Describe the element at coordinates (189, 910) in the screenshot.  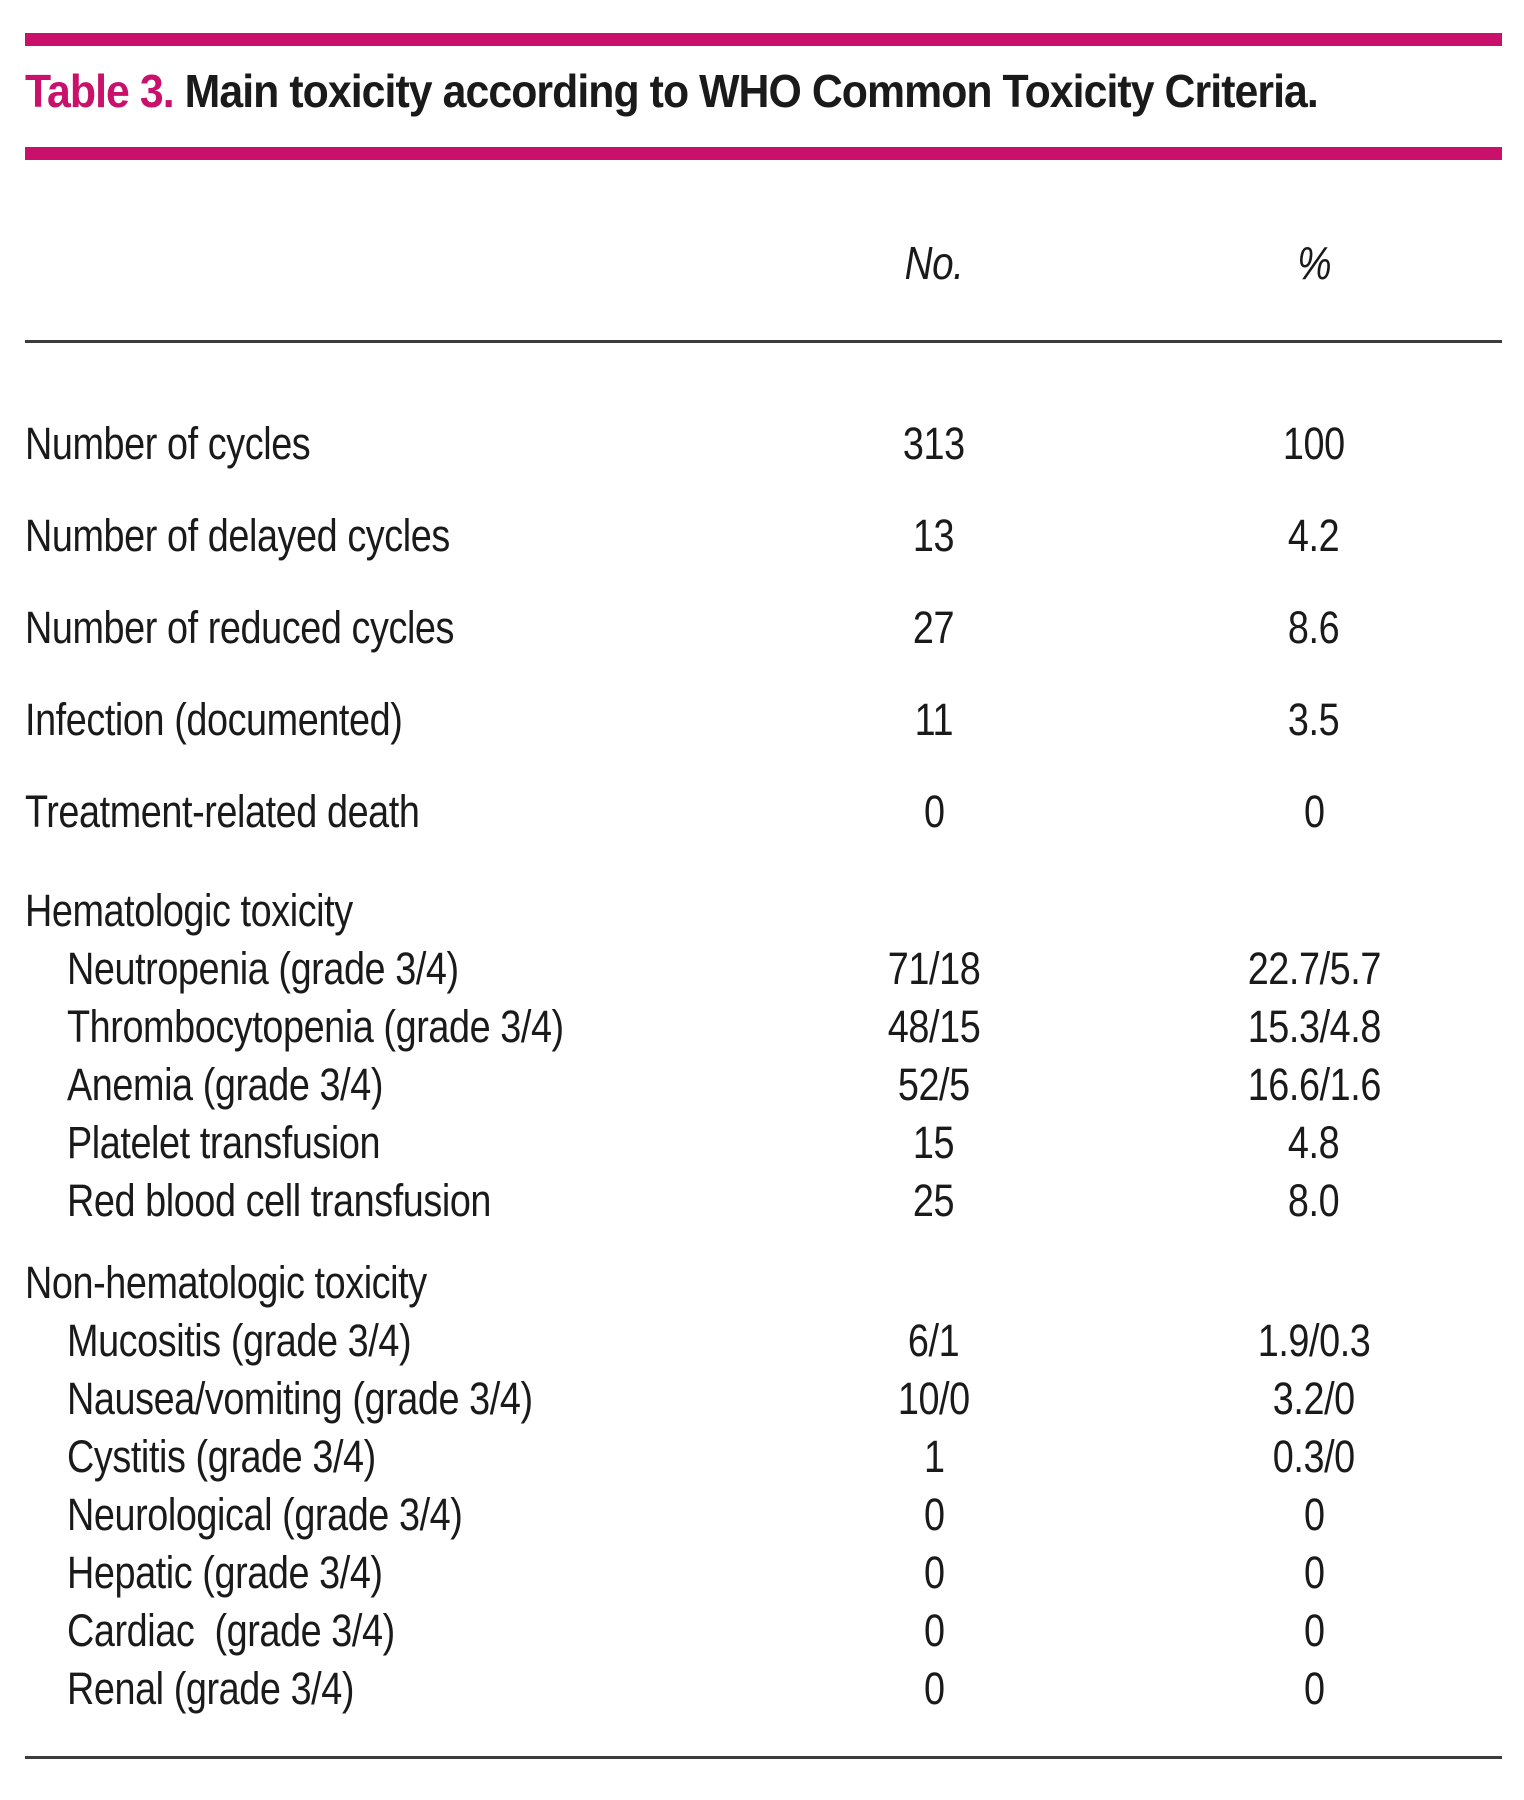
I see `row-label: Hematologic toxicity` at that location.